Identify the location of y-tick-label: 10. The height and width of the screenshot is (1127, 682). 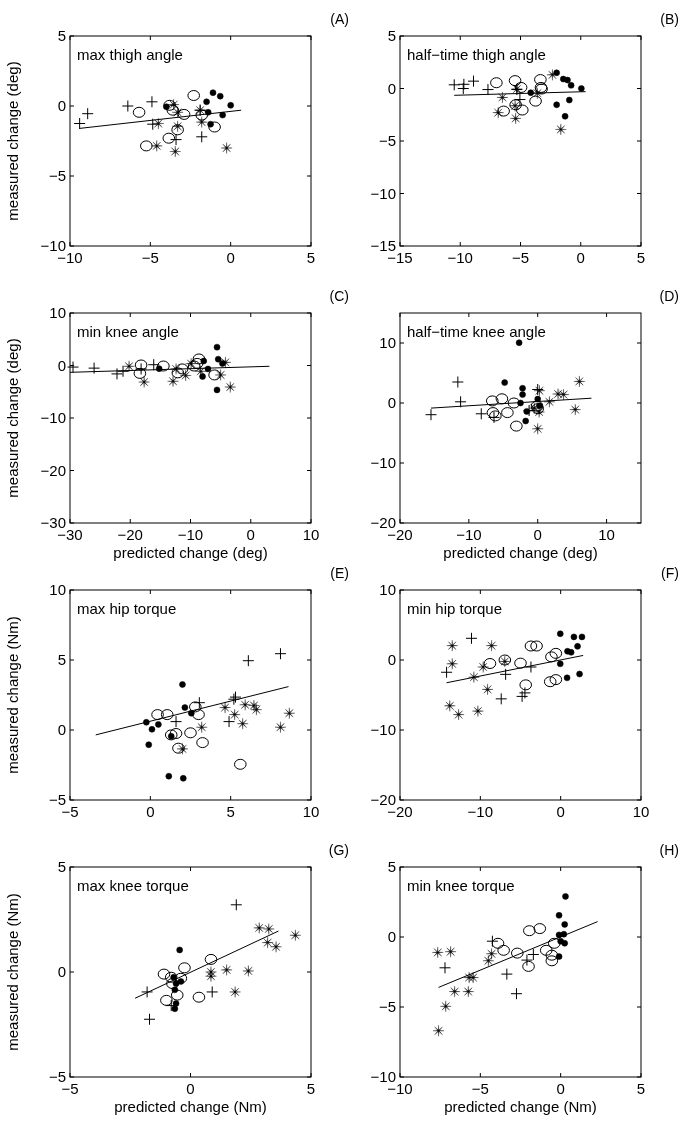
(57, 589).